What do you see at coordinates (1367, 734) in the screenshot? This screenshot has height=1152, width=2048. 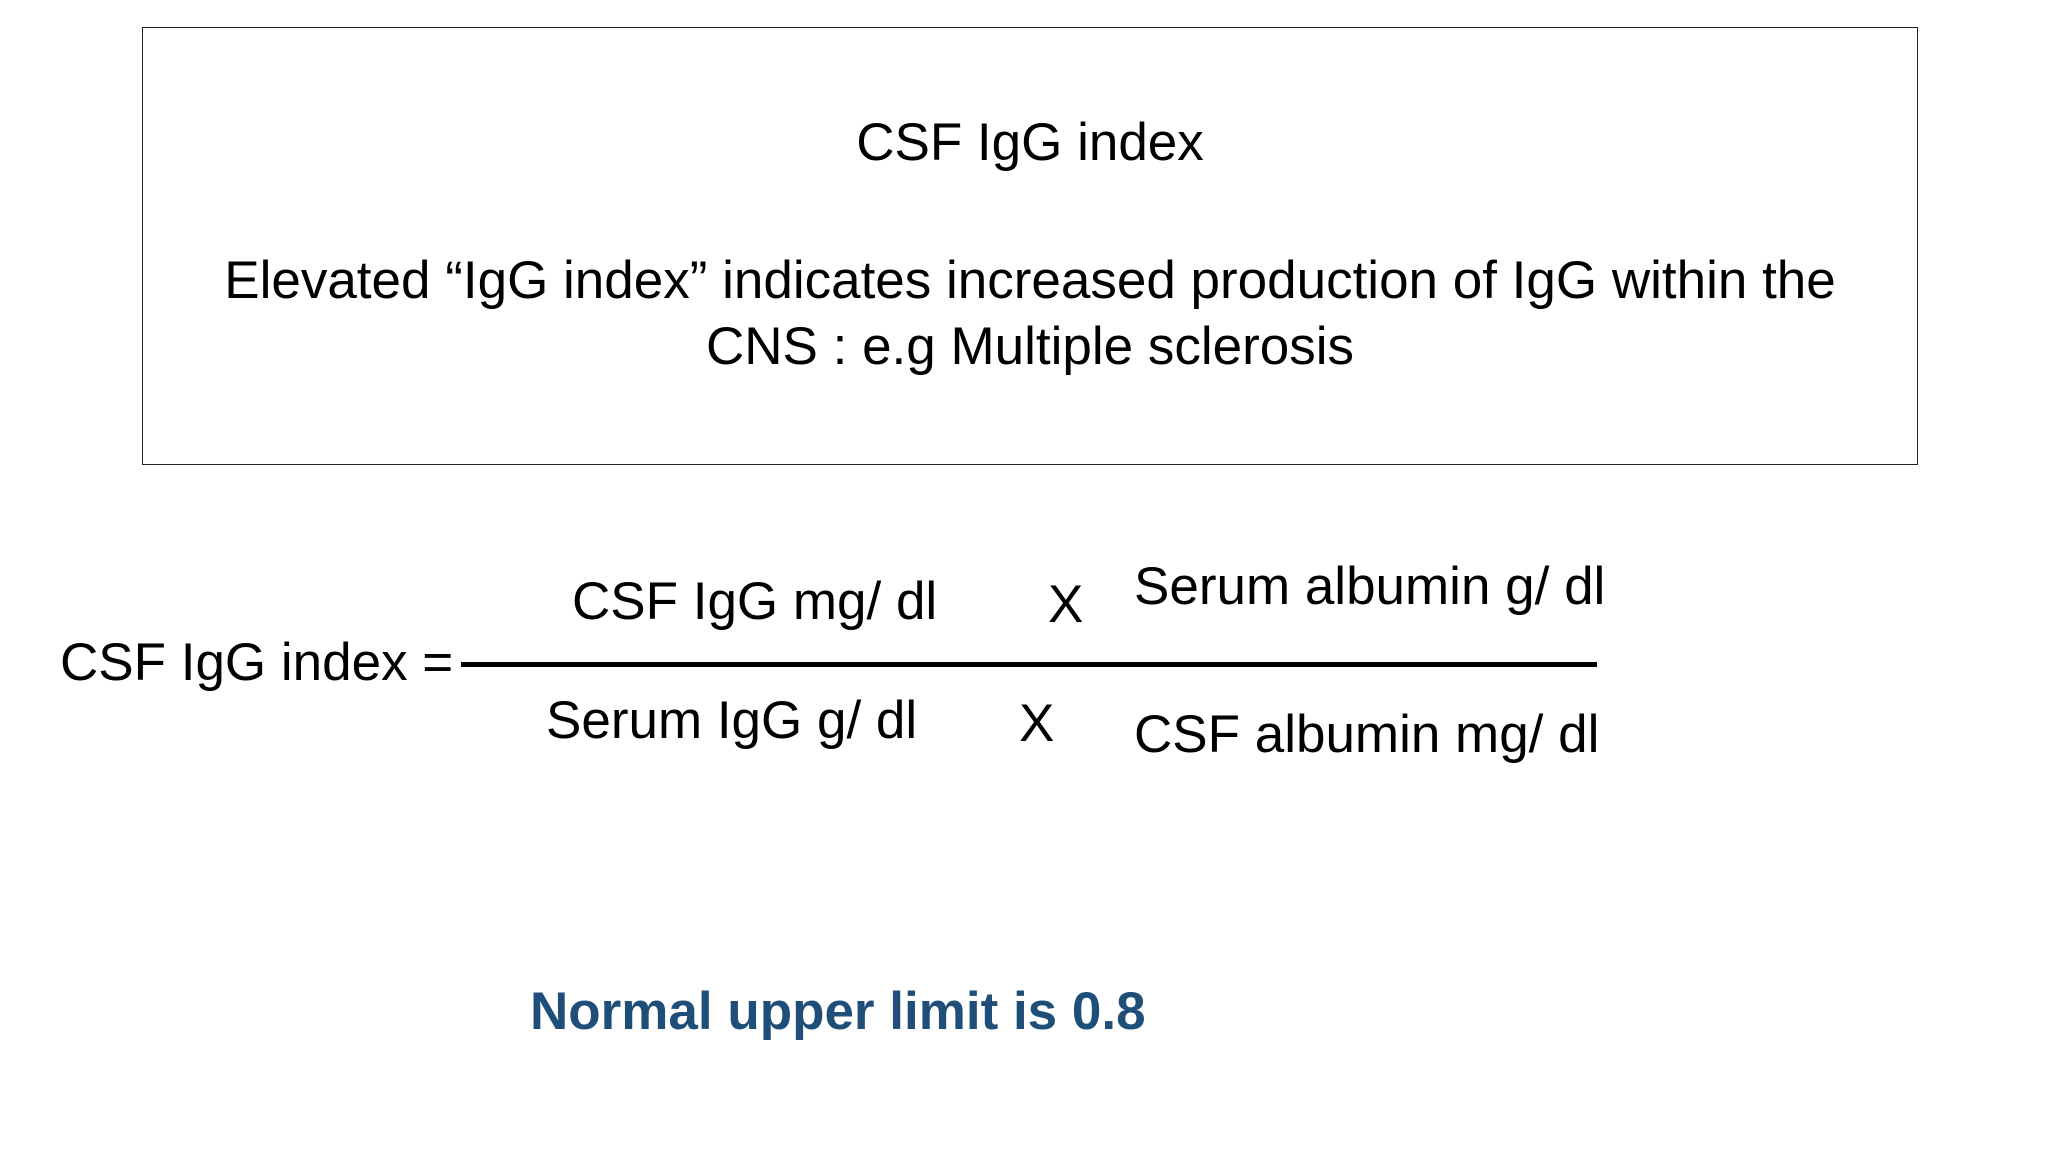 I see `denominator-right: CSF albumin mg/ dl` at bounding box center [1367, 734].